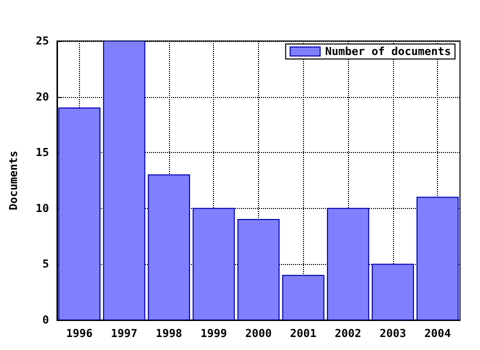 The width and height of the screenshot is (480, 350). What do you see at coordinates (348, 333) in the screenshot?
I see `x-tick-label: 2002` at bounding box center [348, 333].